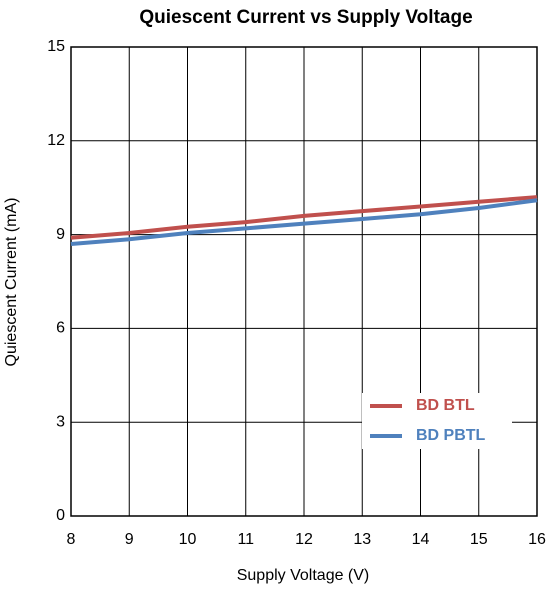 The width and height of the screenshot is (552, 590). What do you see at coordinates (437, 421) in the screenshot?
I see `legend-box` at bounding box center [437, 421].